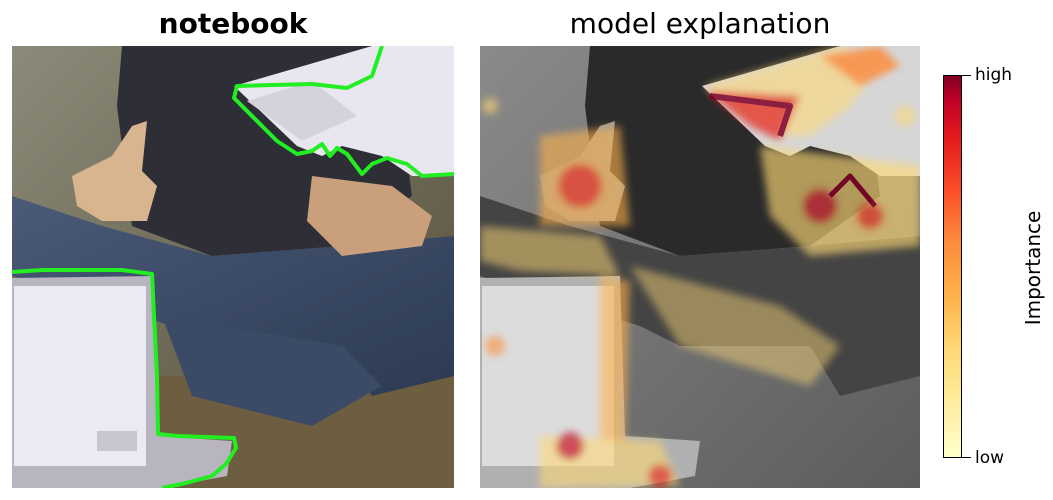 This screenshot has width=1053, height=500. I want to click on colorbar-low-label: low, so click(990, 458).